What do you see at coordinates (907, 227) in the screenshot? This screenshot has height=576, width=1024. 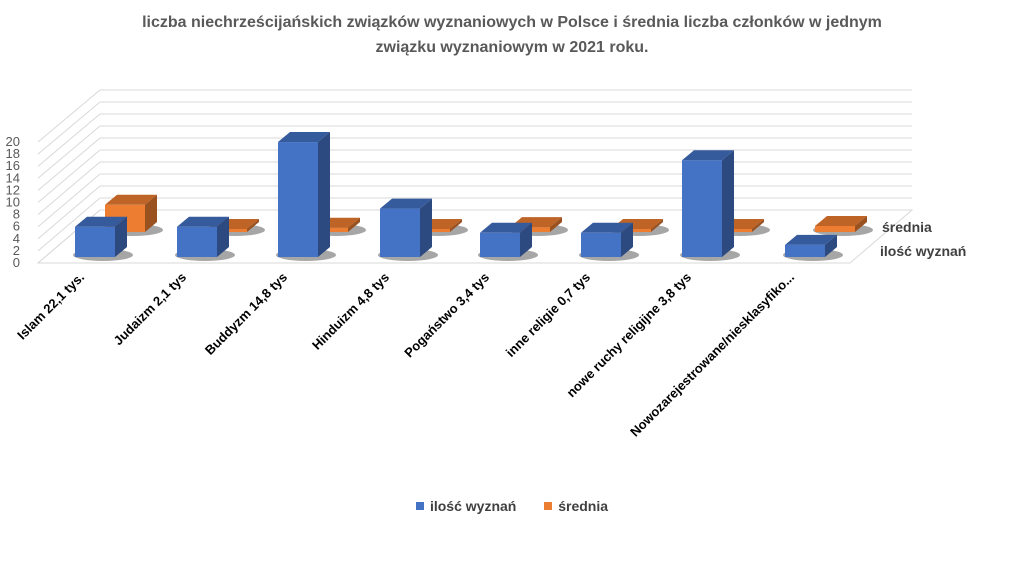 I see `series-label-srednia: średnia` at bounding box center [907, 227].